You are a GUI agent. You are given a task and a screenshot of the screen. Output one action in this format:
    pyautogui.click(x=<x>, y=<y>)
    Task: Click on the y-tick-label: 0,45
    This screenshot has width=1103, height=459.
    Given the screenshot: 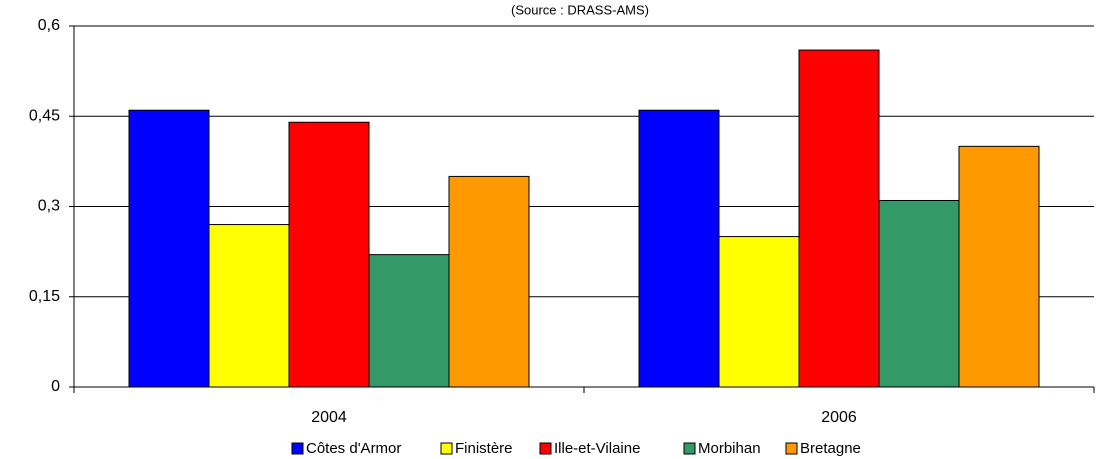 What is the action you would take?
    pyautogui.click(x=44, y=115)
    